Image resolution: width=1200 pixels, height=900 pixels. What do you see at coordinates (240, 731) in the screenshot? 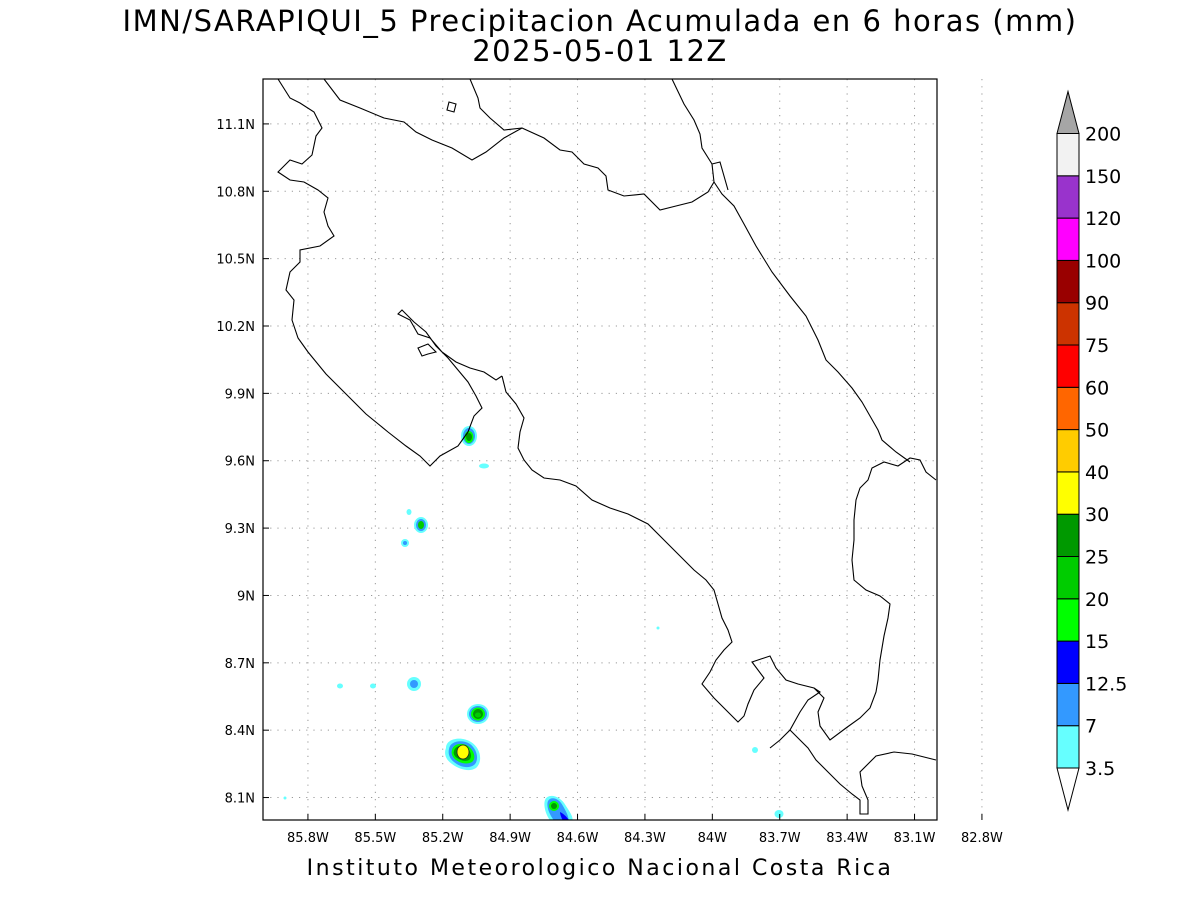
I see `y-tick-label: 8.4N` at bounding box center [240, 731].